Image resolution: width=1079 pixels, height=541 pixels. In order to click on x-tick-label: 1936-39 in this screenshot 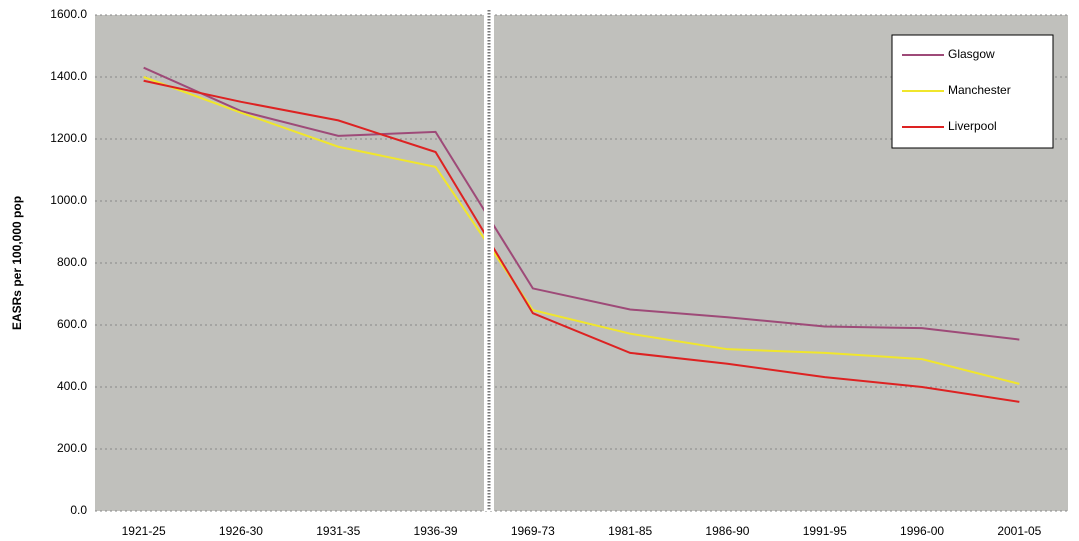, I will do `click(436, 531)`.